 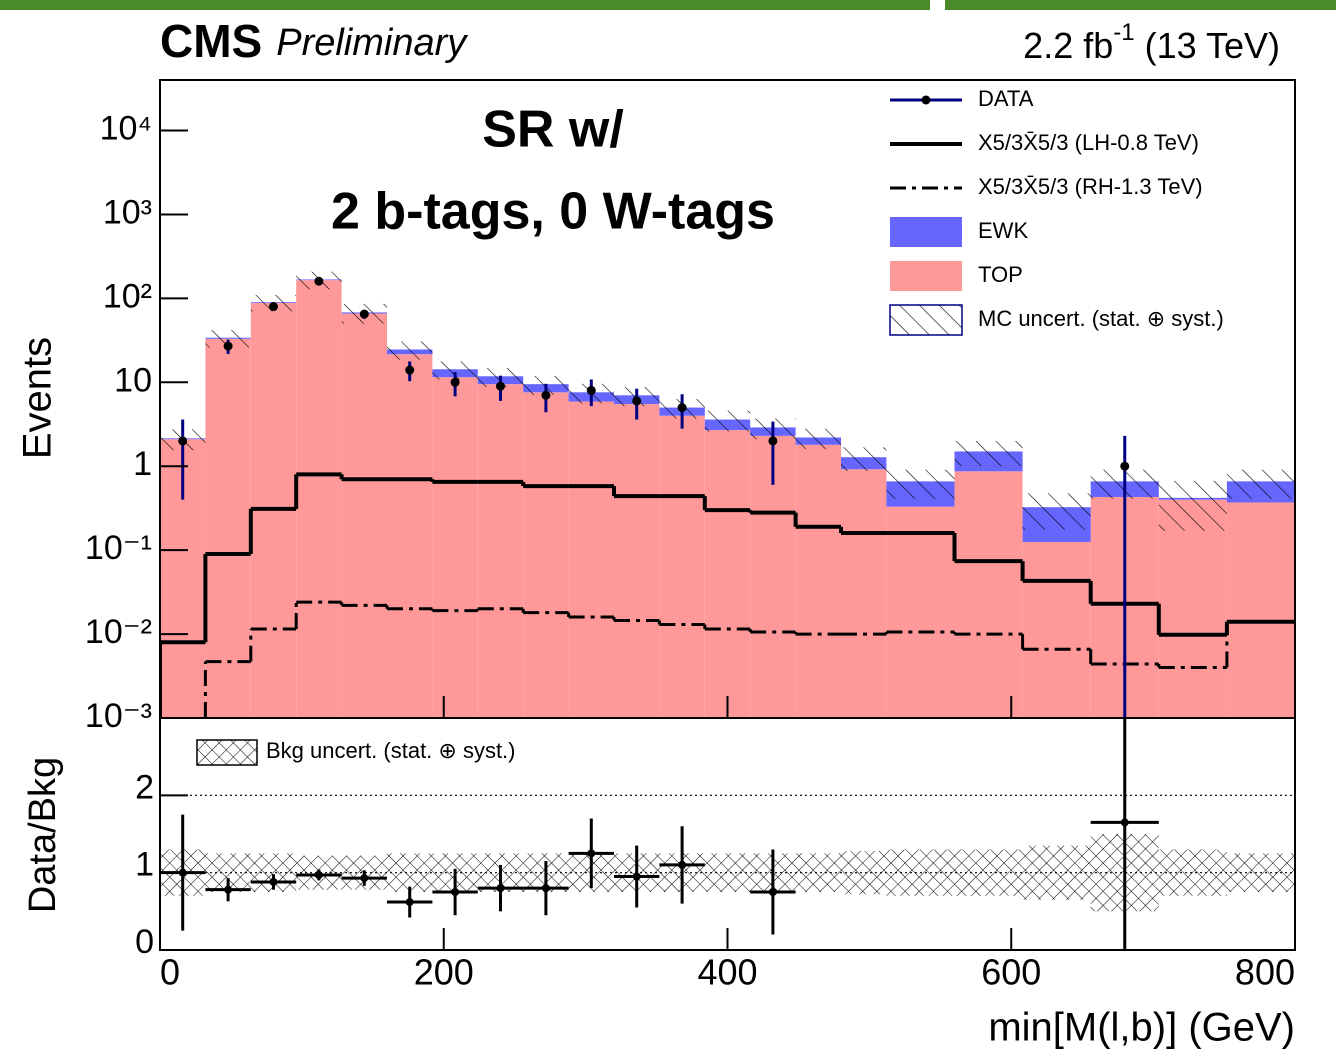 What do you see at coordinates (1141, 1028) in the screenshot?
I see `x-axis-label: min[M(l,b)] (GeV)` at bounding box center [1141, 1028].